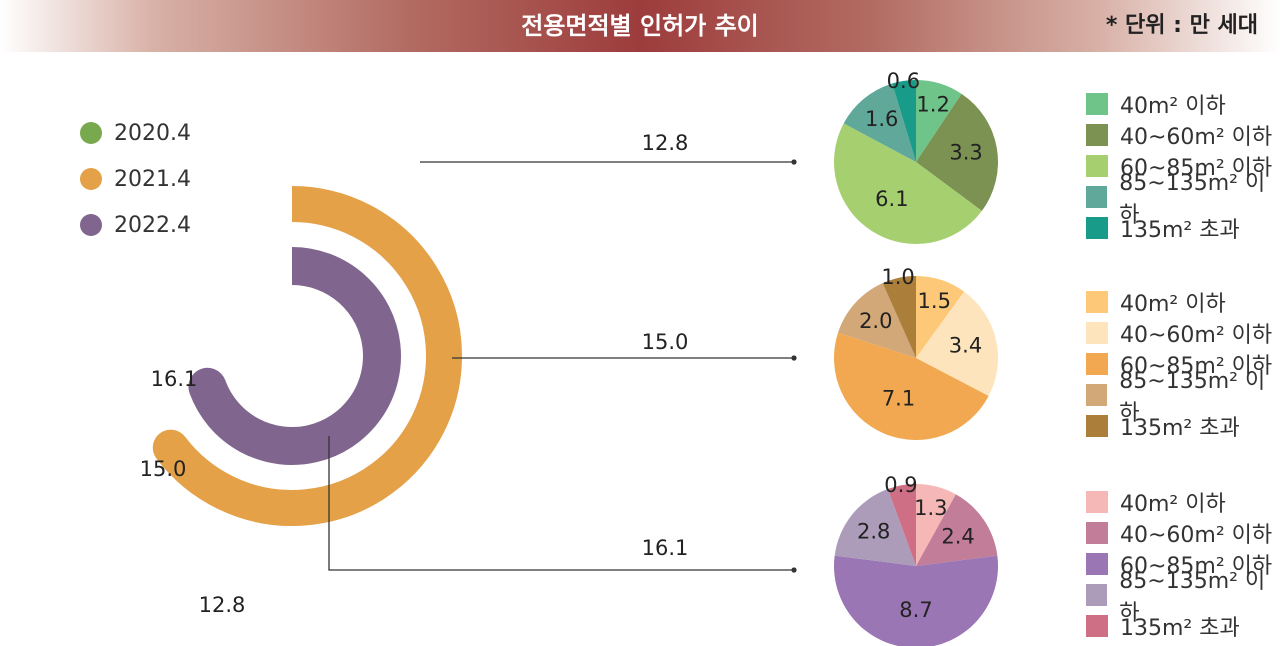 The width and height of the screenshot is (1280, 646). Describe the element at coordinates (965, 152) in the screenshot. I see `pie-value-label: 3.3` at that location.